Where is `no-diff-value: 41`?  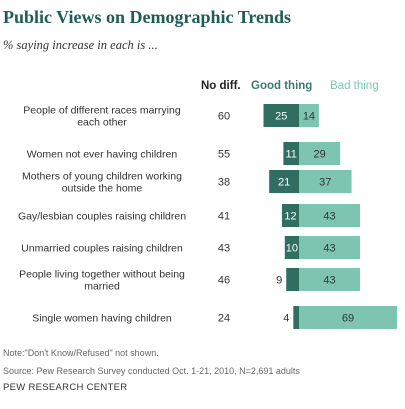 no-diff-value: 41 is located at coordinates (224, 217).